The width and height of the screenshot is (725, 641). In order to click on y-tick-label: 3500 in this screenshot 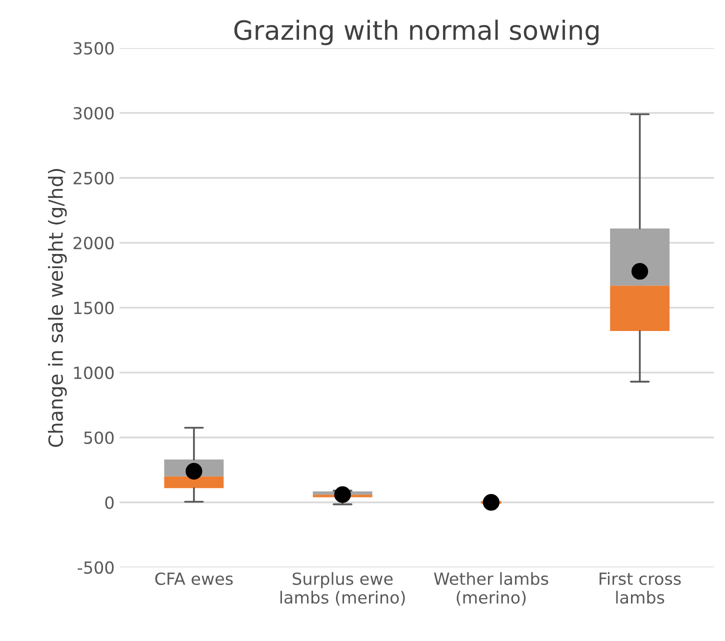, I will do `click(94, 48)`.